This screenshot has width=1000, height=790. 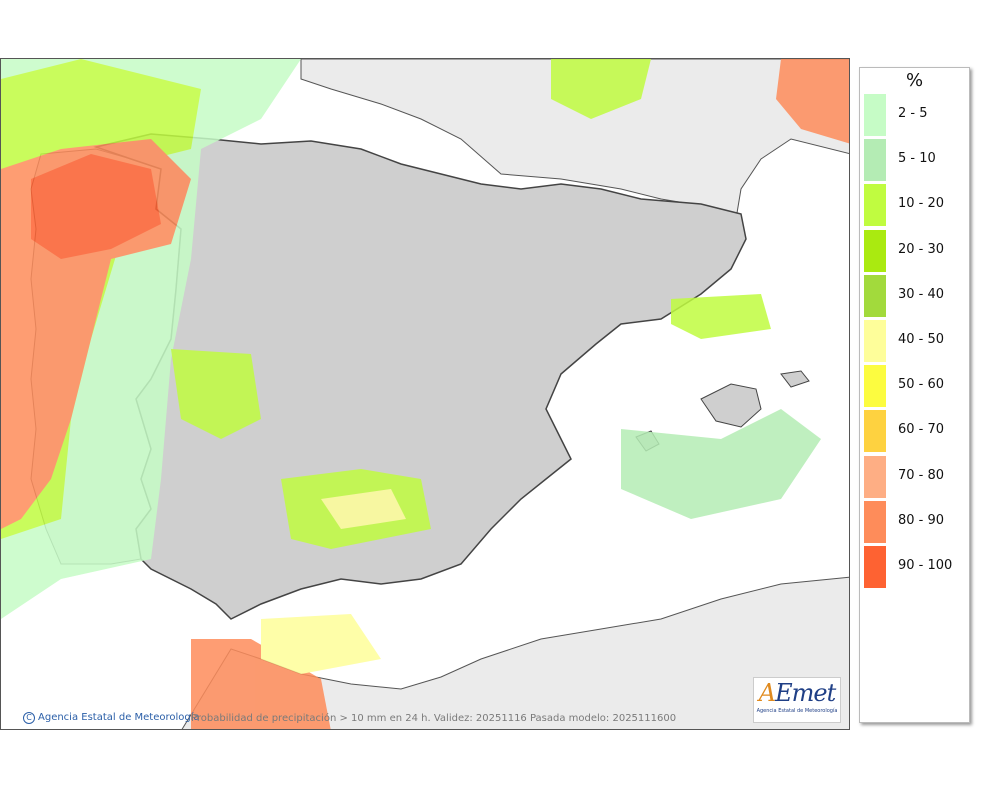 I want to click on copyright-text: Agencia Estatal de Meteorología, so click(x=119, y=717).